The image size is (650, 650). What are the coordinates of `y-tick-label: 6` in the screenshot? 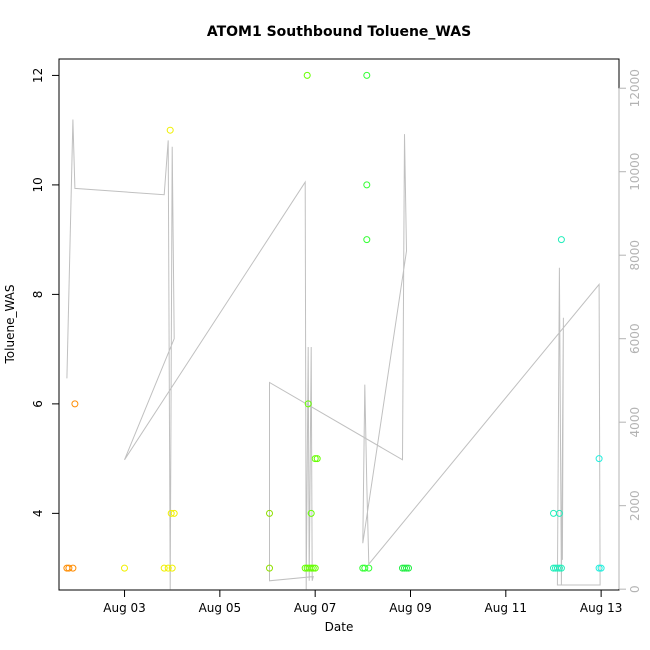 It's located at (38, 404).